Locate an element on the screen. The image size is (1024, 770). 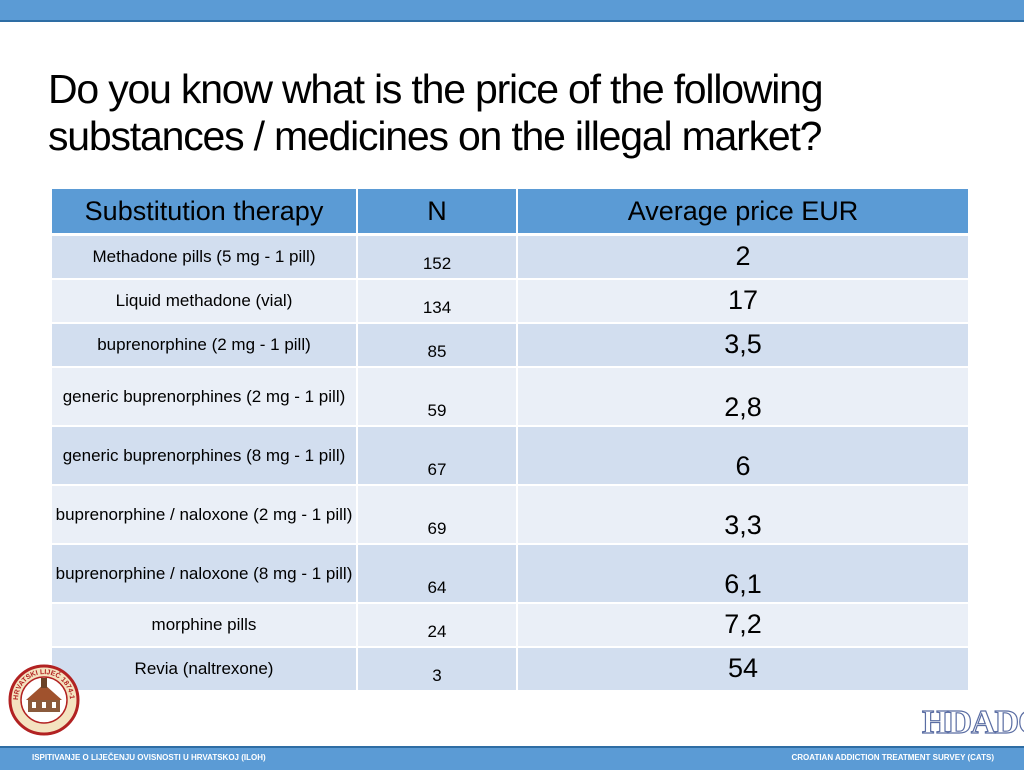
cell-substance: generic buprenorphines (2 mg - 1 pill) is located at coordinates (205, 397).